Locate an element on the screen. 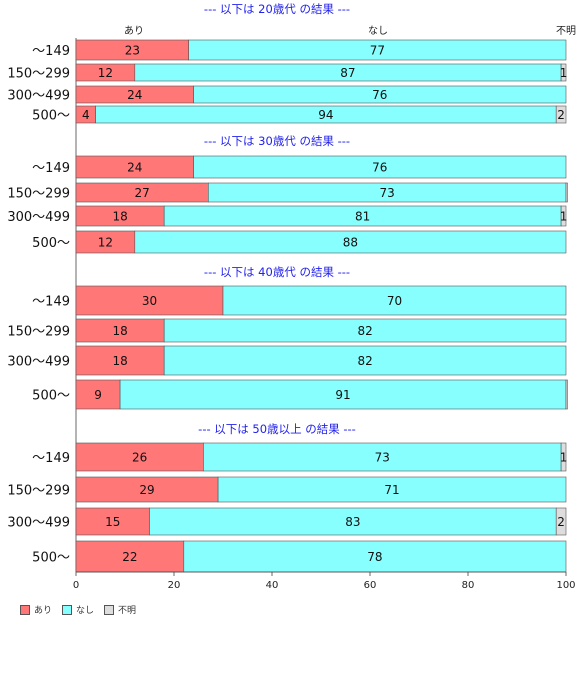 The image size is (580, 694). x-tick-label: 40 is located at coordinates (272, 585).